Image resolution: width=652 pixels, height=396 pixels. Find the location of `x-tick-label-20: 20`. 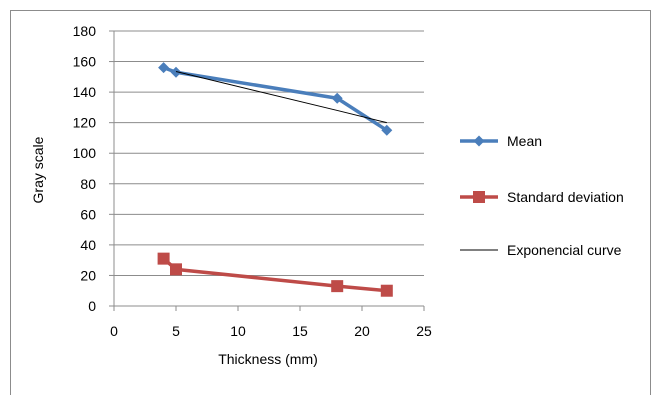

x-tick-label-20: 20 is located at coordinates (362, 331).